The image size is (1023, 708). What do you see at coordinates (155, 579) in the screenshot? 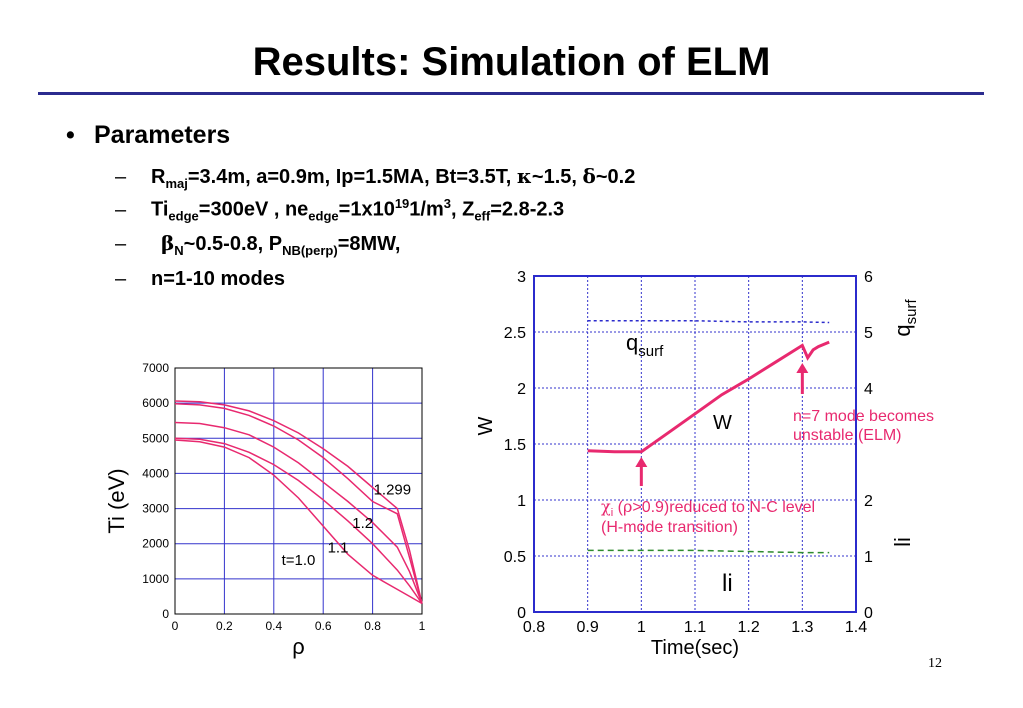
I see `y-tick-label: 1000` at bounding box center [155, 579].